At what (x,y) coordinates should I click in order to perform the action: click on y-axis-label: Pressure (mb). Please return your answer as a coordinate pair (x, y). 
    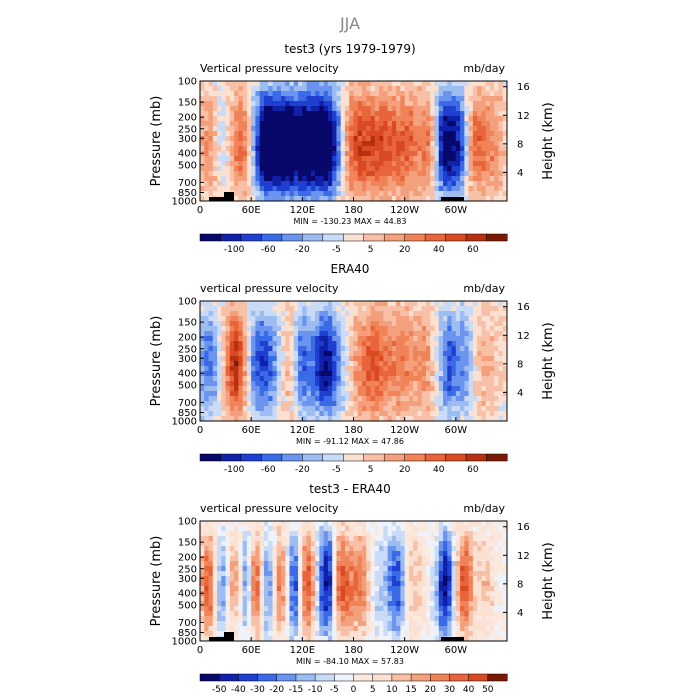
    Looking at the image, I should click on (156, 361).